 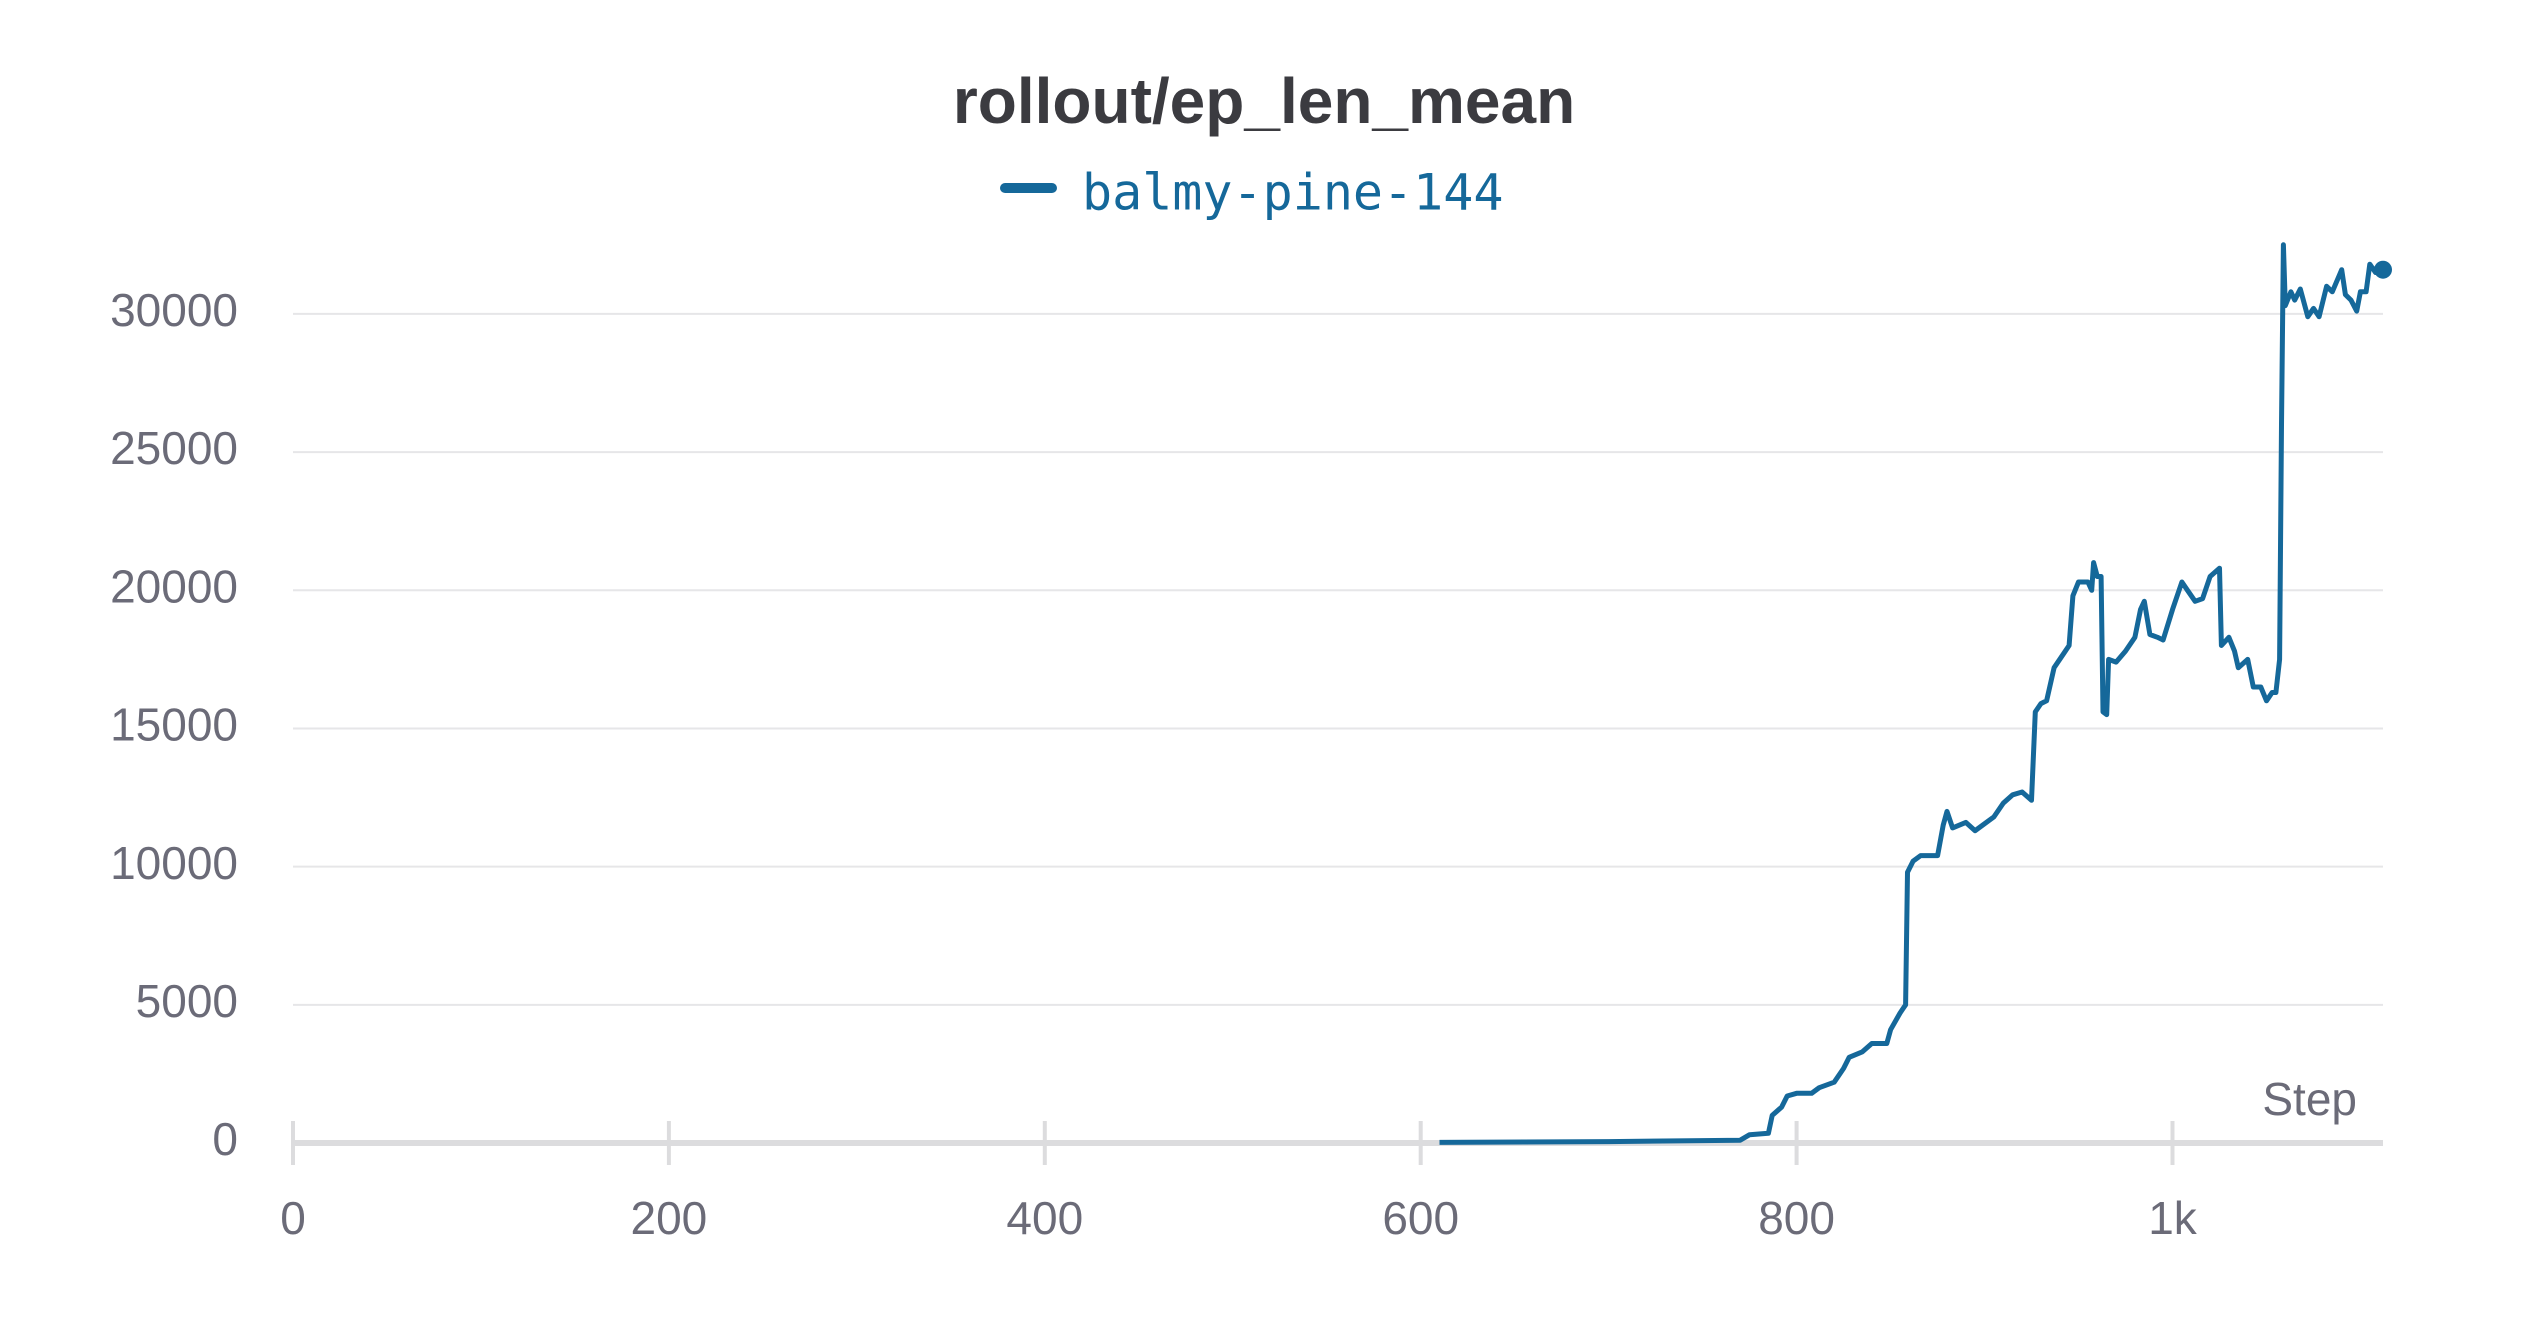 What do you see at coordinates (174, 448) in the screenshot?
I see `y-tick-label: 25000` at bounding box center [174, 448].